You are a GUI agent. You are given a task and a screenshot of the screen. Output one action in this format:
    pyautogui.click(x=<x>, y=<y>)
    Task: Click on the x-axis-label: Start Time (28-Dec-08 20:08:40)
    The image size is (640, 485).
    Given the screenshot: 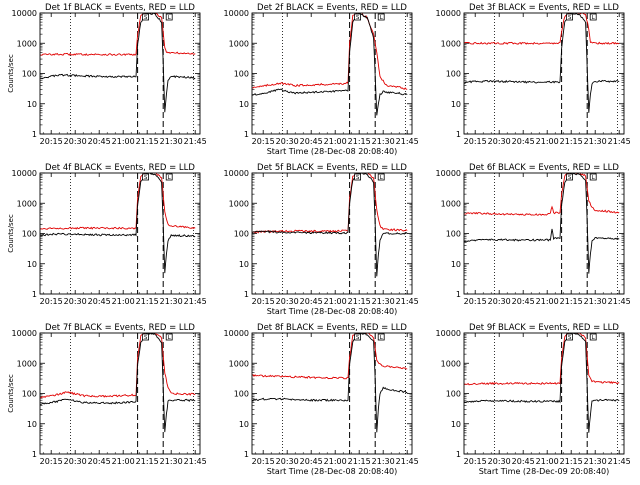 What is the action you would take?
    pyautogui.click(x=332, y=151)
    